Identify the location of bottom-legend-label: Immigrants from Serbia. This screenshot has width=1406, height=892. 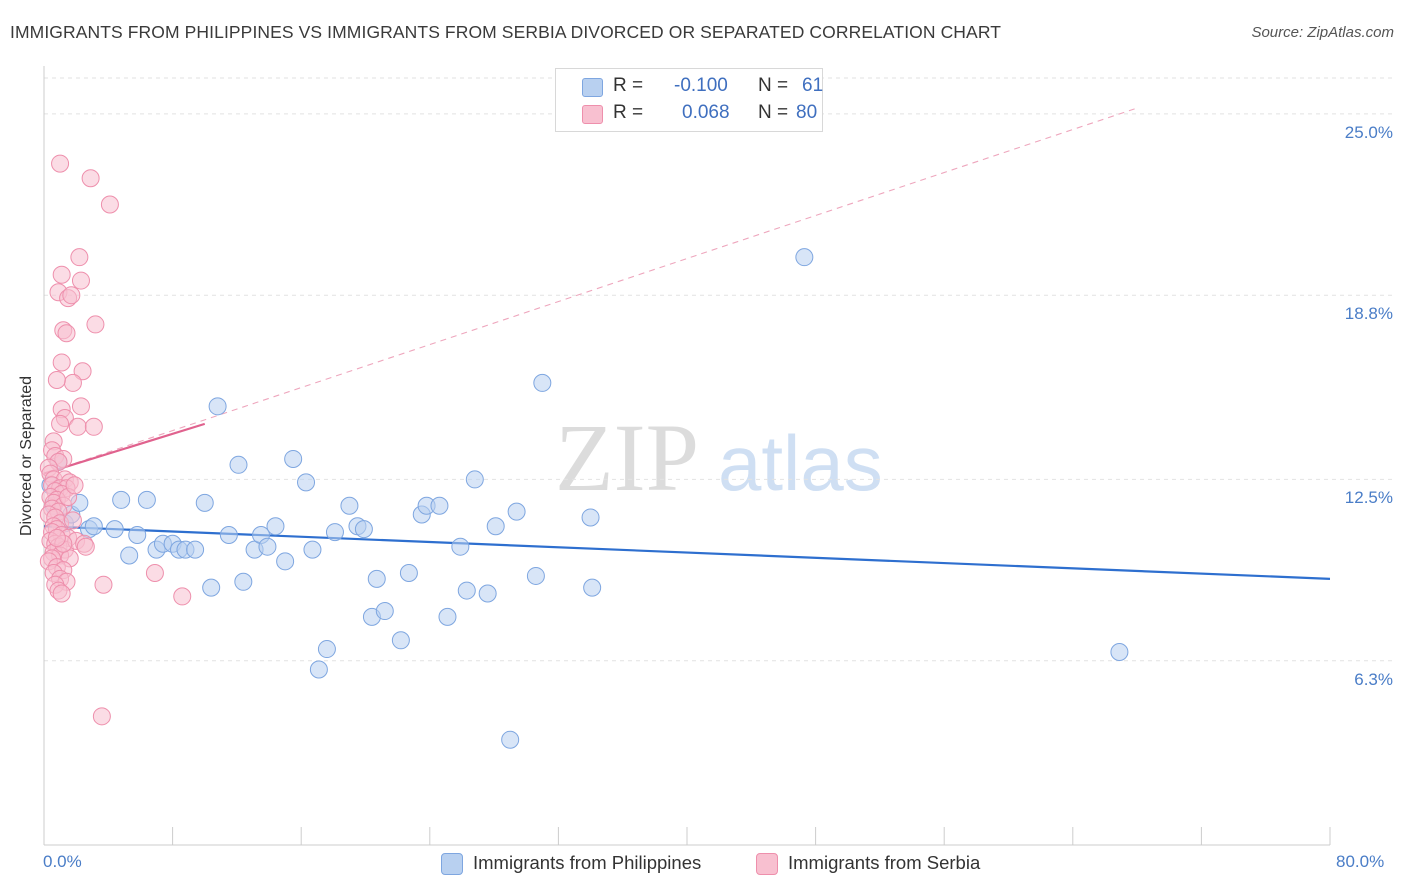
(884, 862).